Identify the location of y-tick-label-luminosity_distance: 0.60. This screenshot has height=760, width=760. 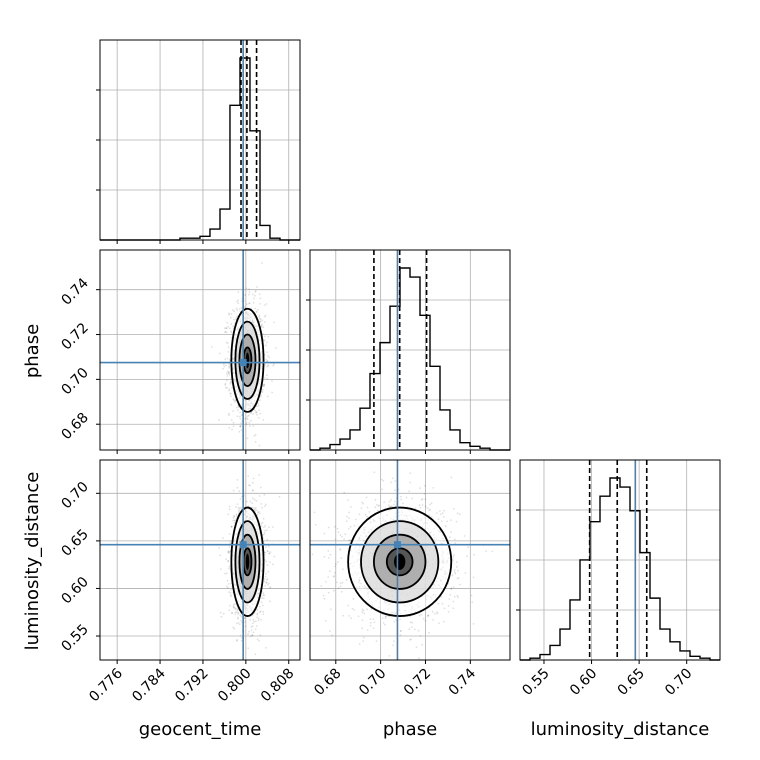
(74, 590).